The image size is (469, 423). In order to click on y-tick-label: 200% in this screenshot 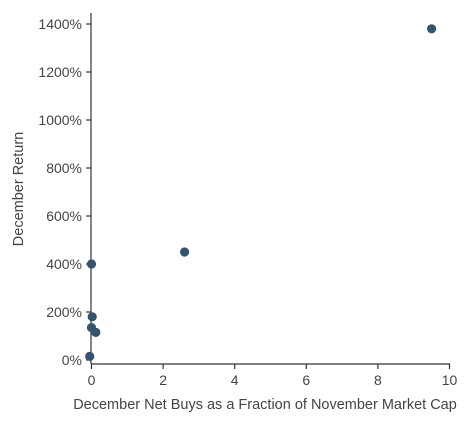, I will do `click(64, 312)`.